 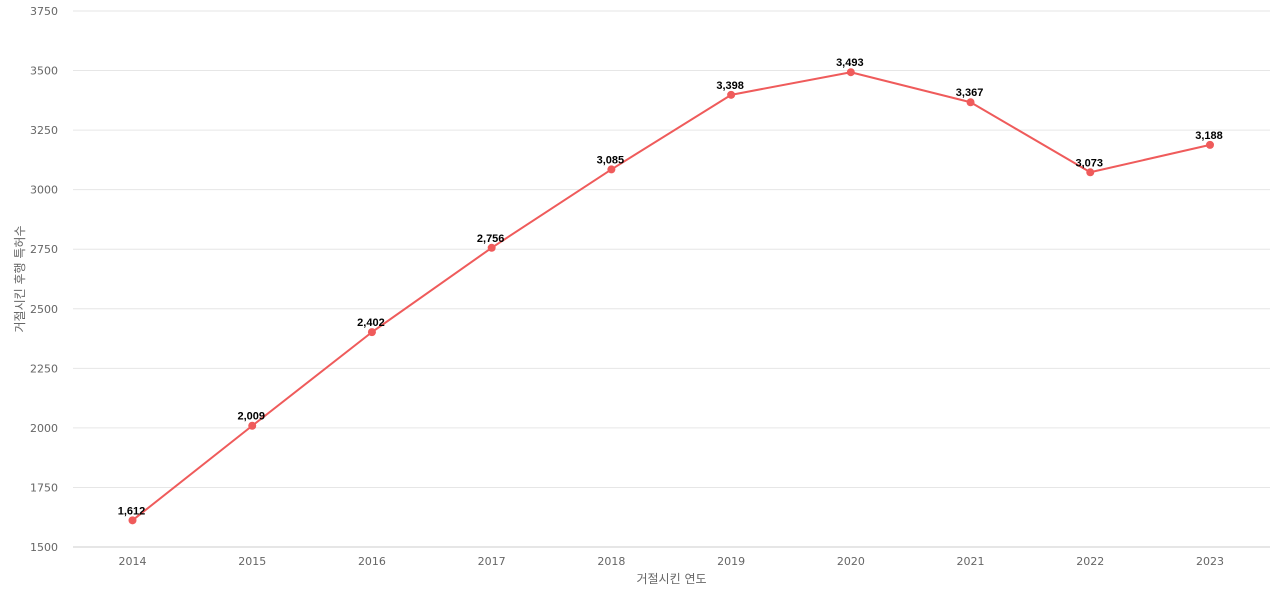 What do you see at coordinates (44, 428) in the screenshot?
I see `y-tick-label: 2000` at bounding box center [44, 428].